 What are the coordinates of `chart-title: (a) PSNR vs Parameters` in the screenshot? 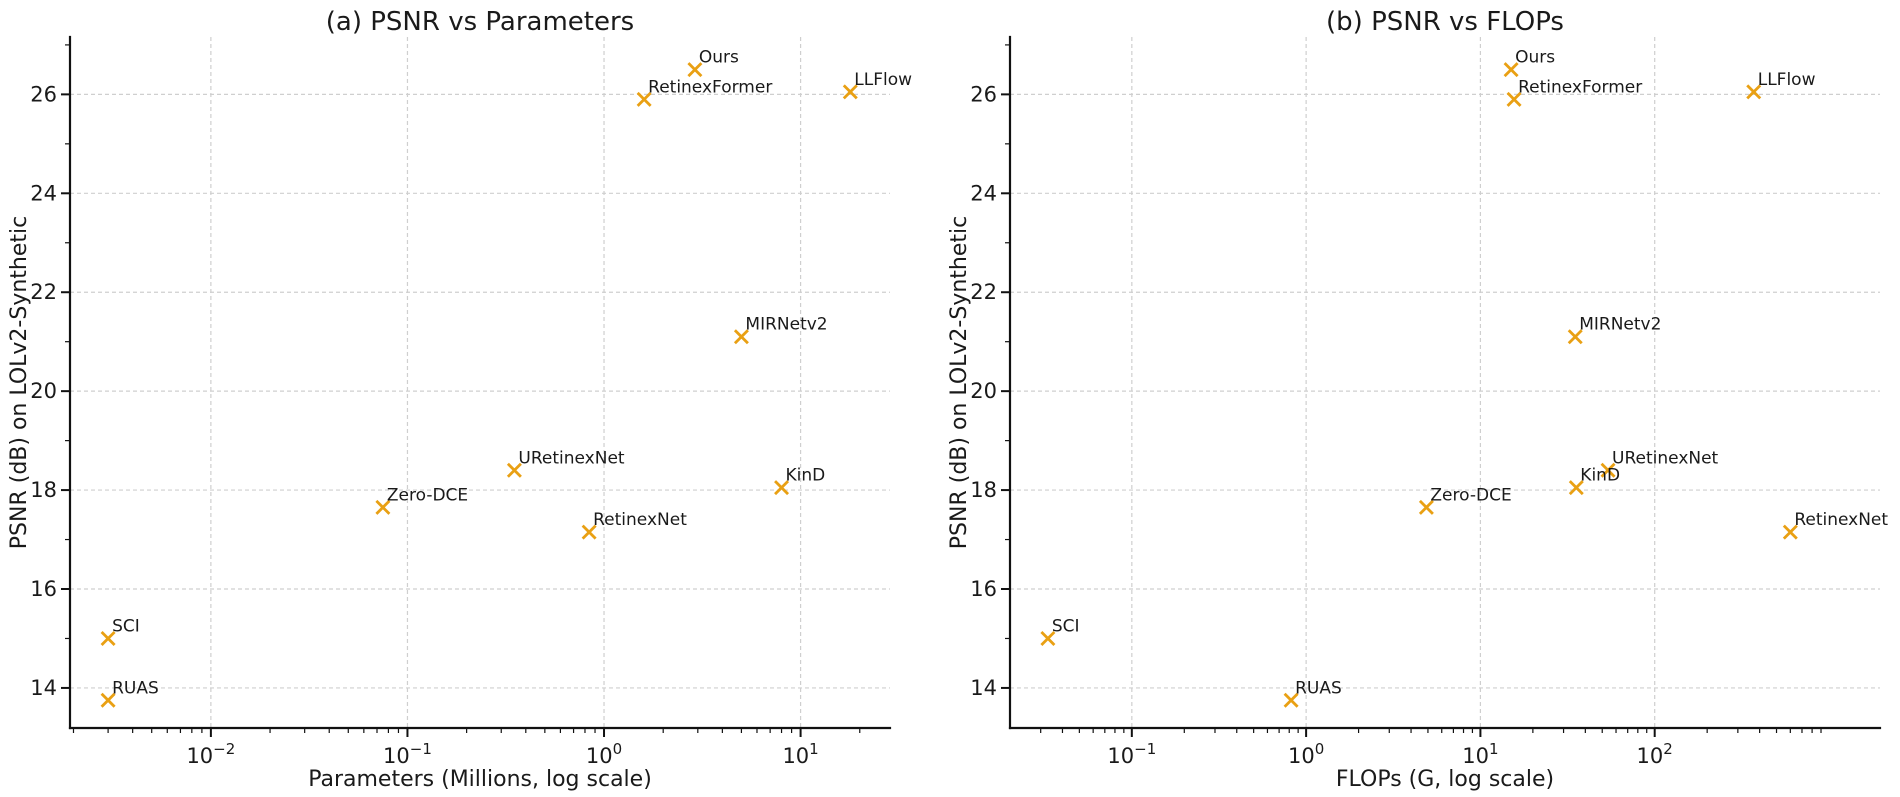 It's located at (480, 22).